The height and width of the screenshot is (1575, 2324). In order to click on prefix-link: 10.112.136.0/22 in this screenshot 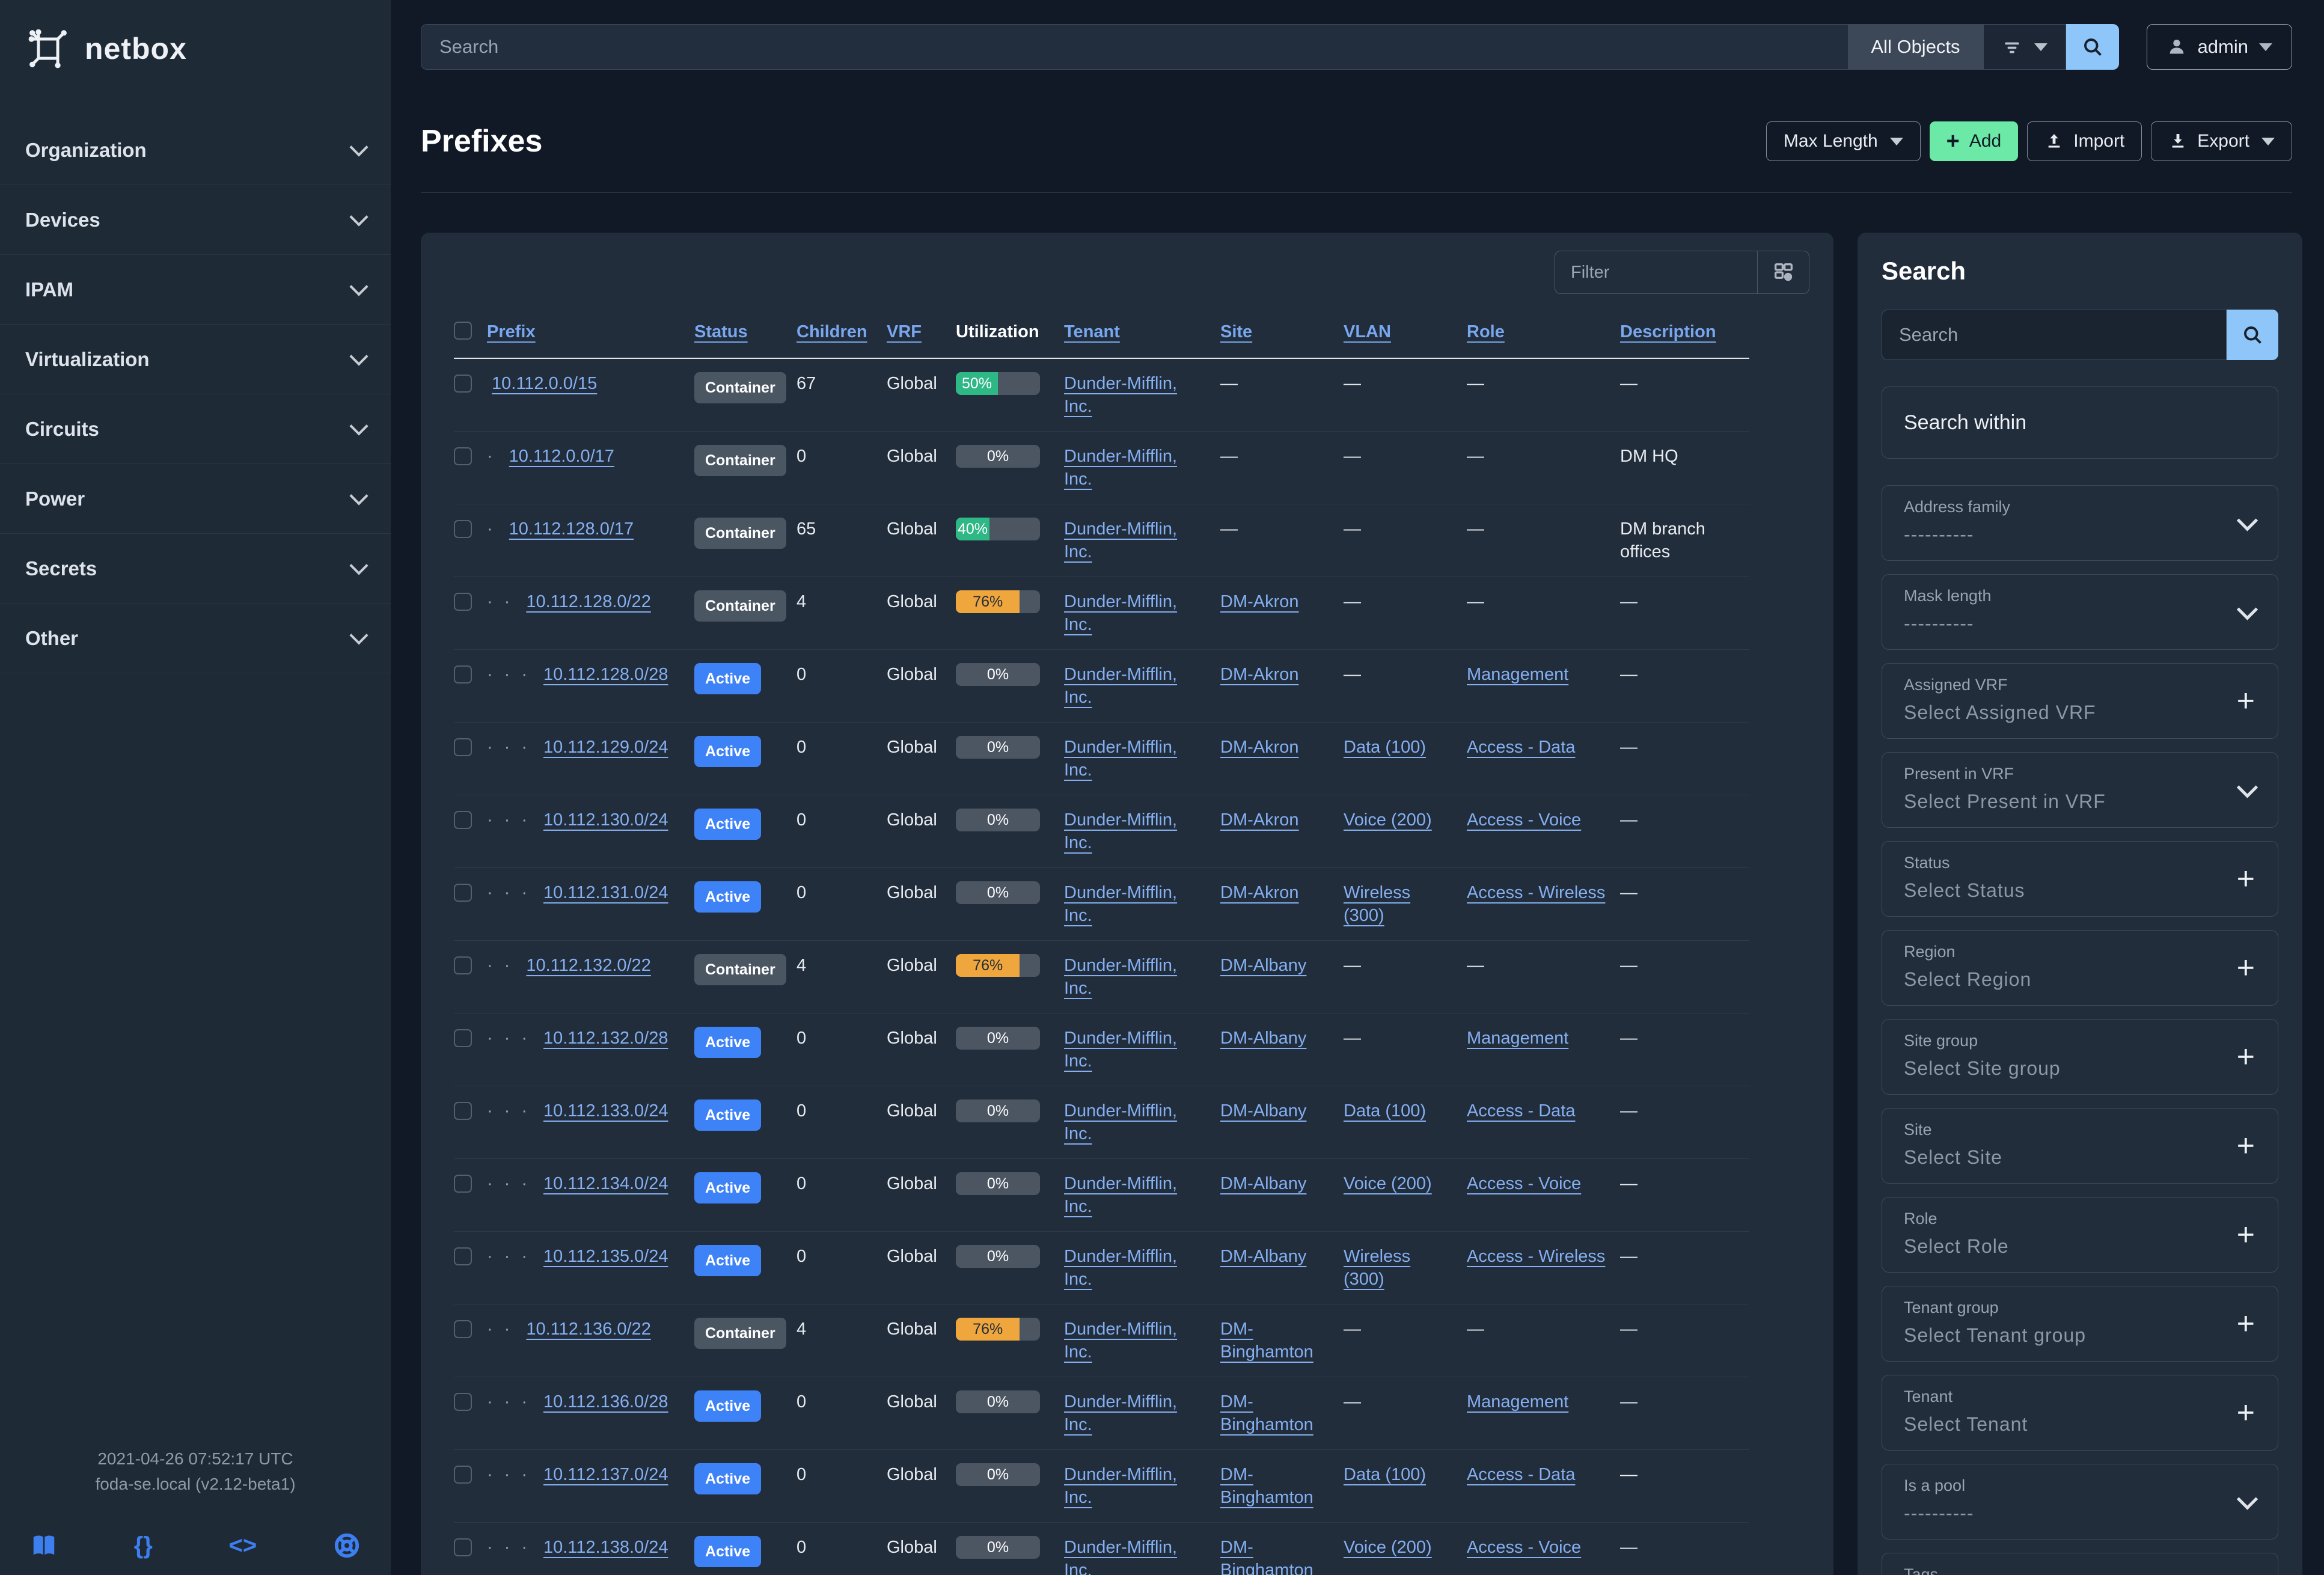, I will do `click(588, 1330)`.